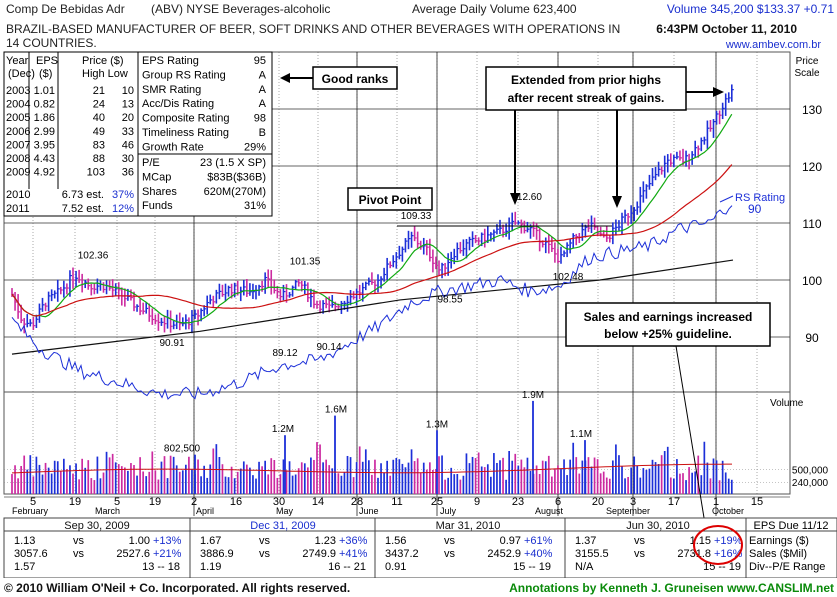 The width and height of the screenshot is (837, 597). What do you see at coordinates (395, 567) in the screenshot?
I see `pe-current: 0.91` at bounding box center [395, 567].